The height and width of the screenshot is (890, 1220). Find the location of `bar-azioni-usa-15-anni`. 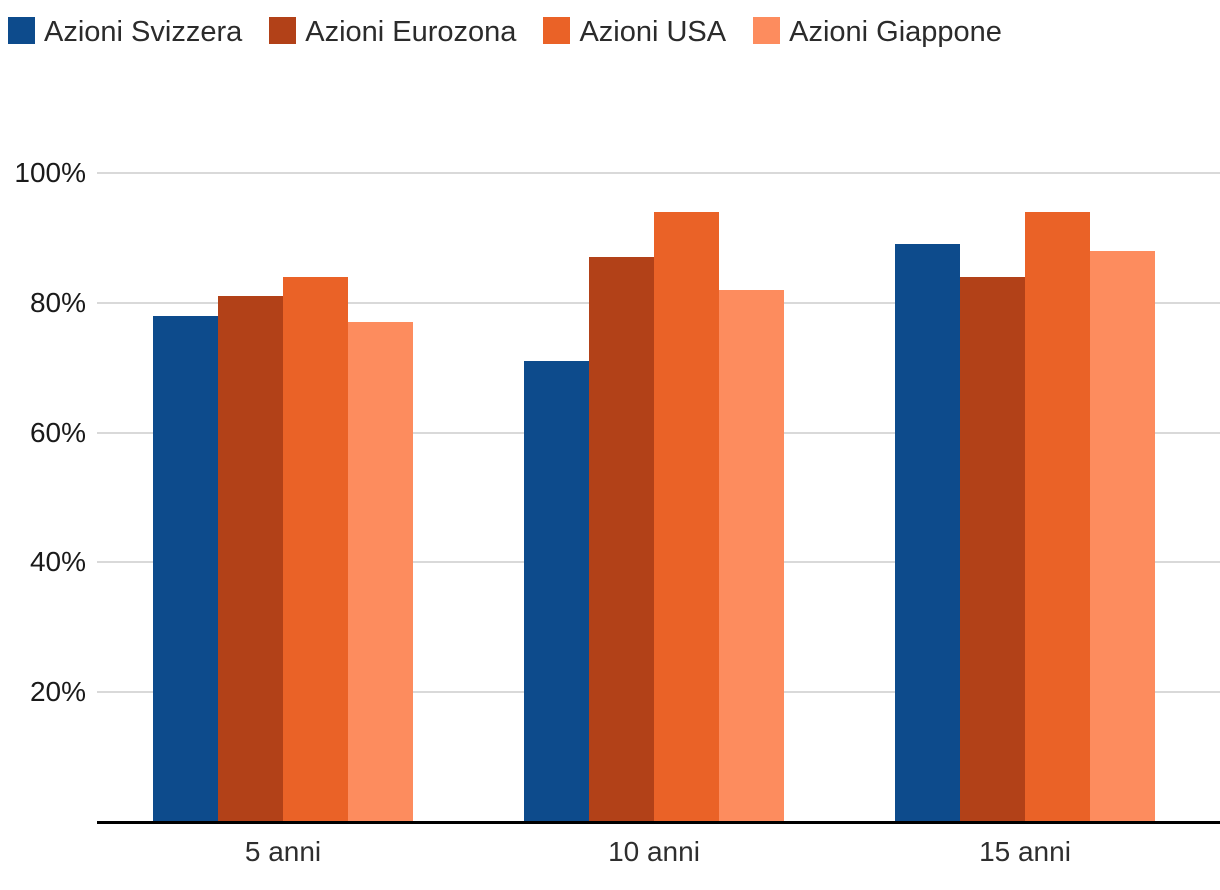

bar-azioni-usa-15-anni is located at coordinates (1057, 517).